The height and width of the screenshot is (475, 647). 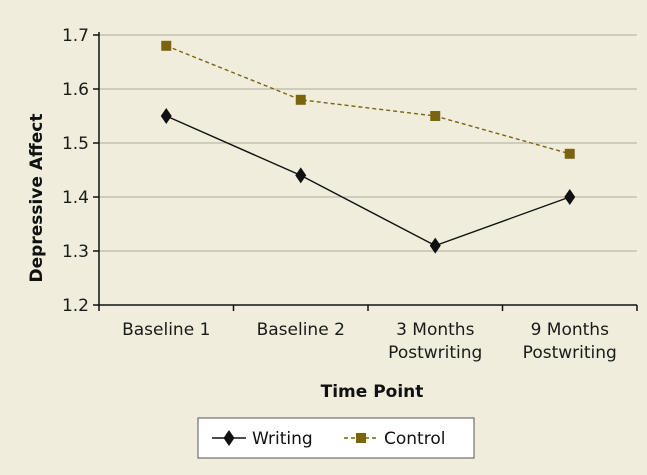 What do you see at coordinates (37, 198) in the screenshot?
I see `y-axis-title: Depressive Affect` at bounding box center [37, 198].